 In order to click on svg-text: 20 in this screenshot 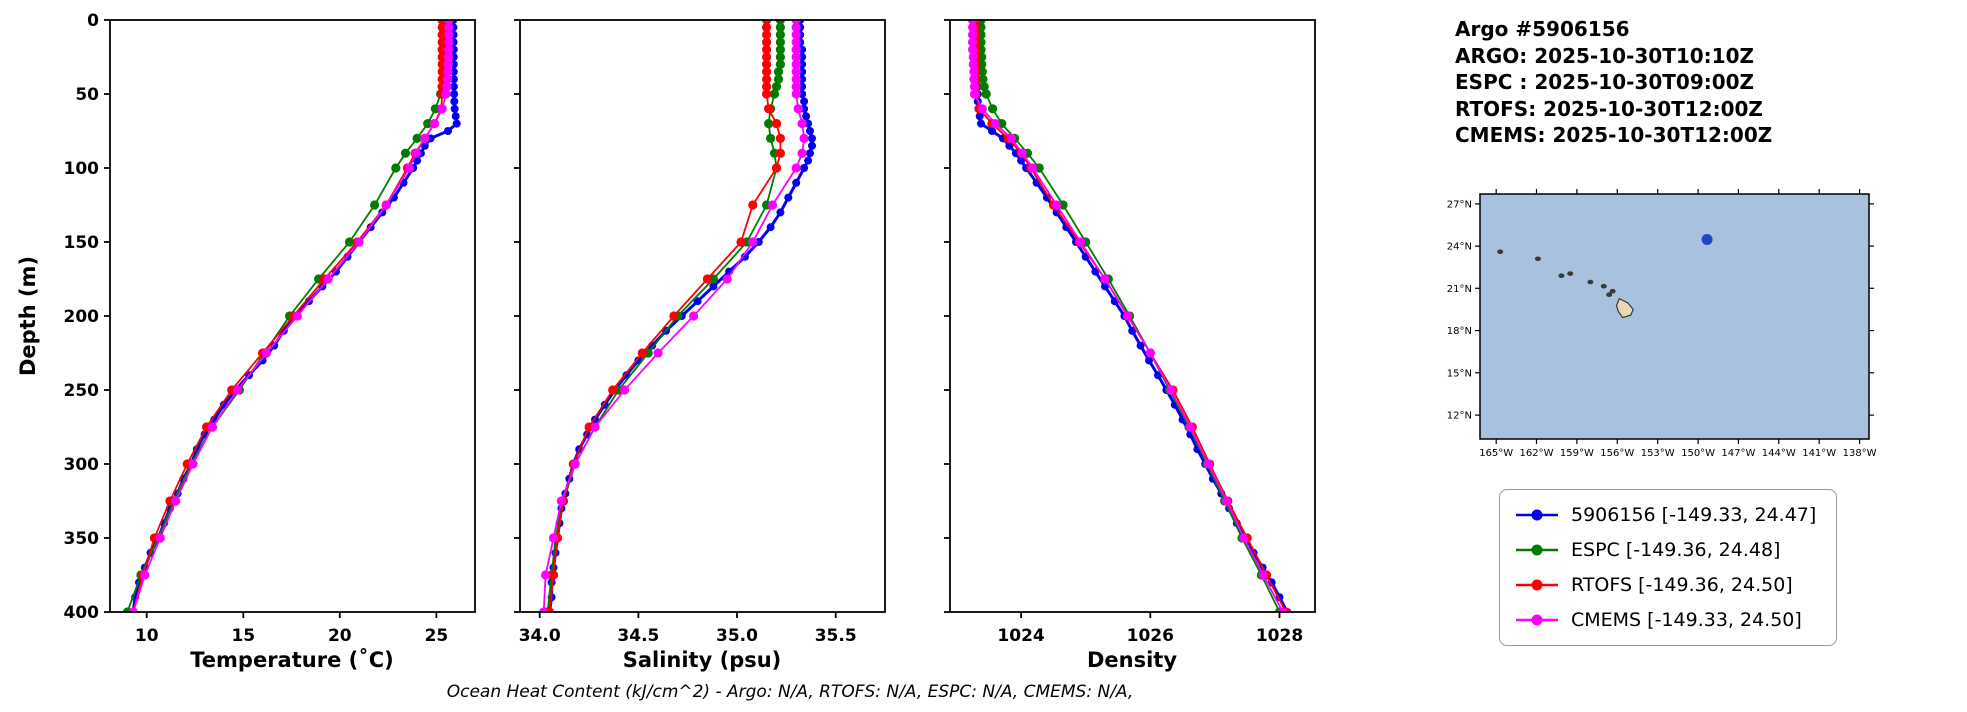, I will do `click(340, 636)`.